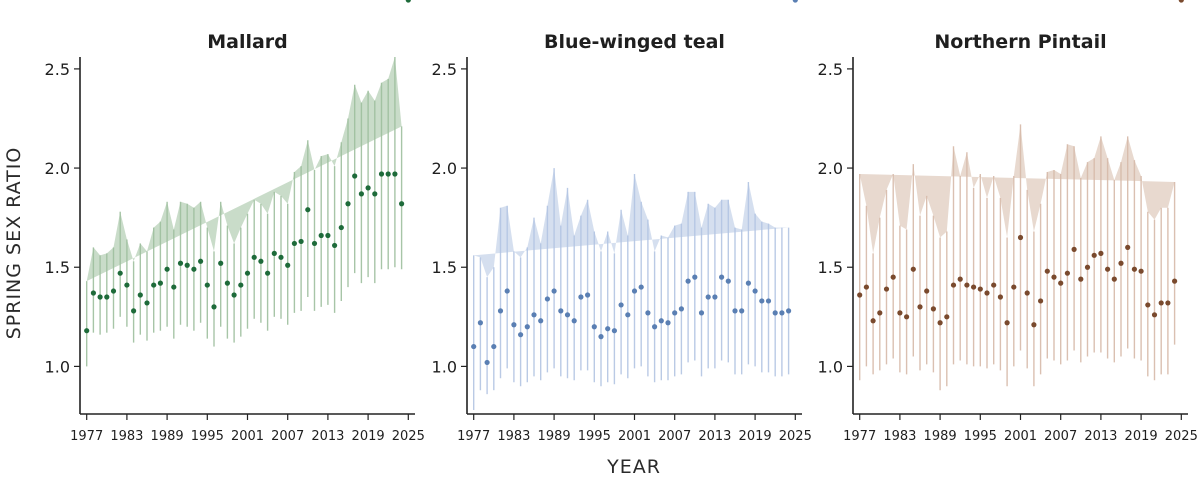 The width and height of the screenshot is (1200, 496). Describe the element at coordinates (247, 436) in the screenshot. I see `x-tick-label: 2001` at that location.